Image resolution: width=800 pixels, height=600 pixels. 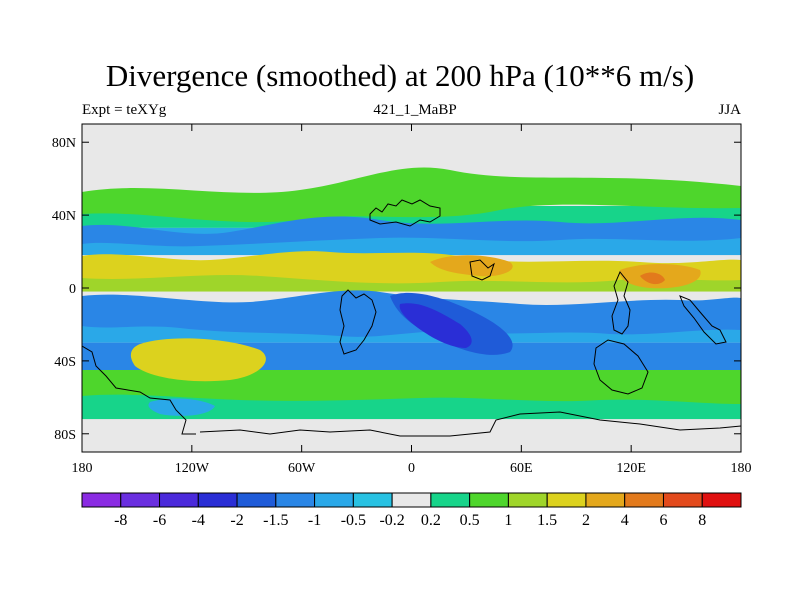 I want to click on coastline-europe, so click(x=405, y=213).